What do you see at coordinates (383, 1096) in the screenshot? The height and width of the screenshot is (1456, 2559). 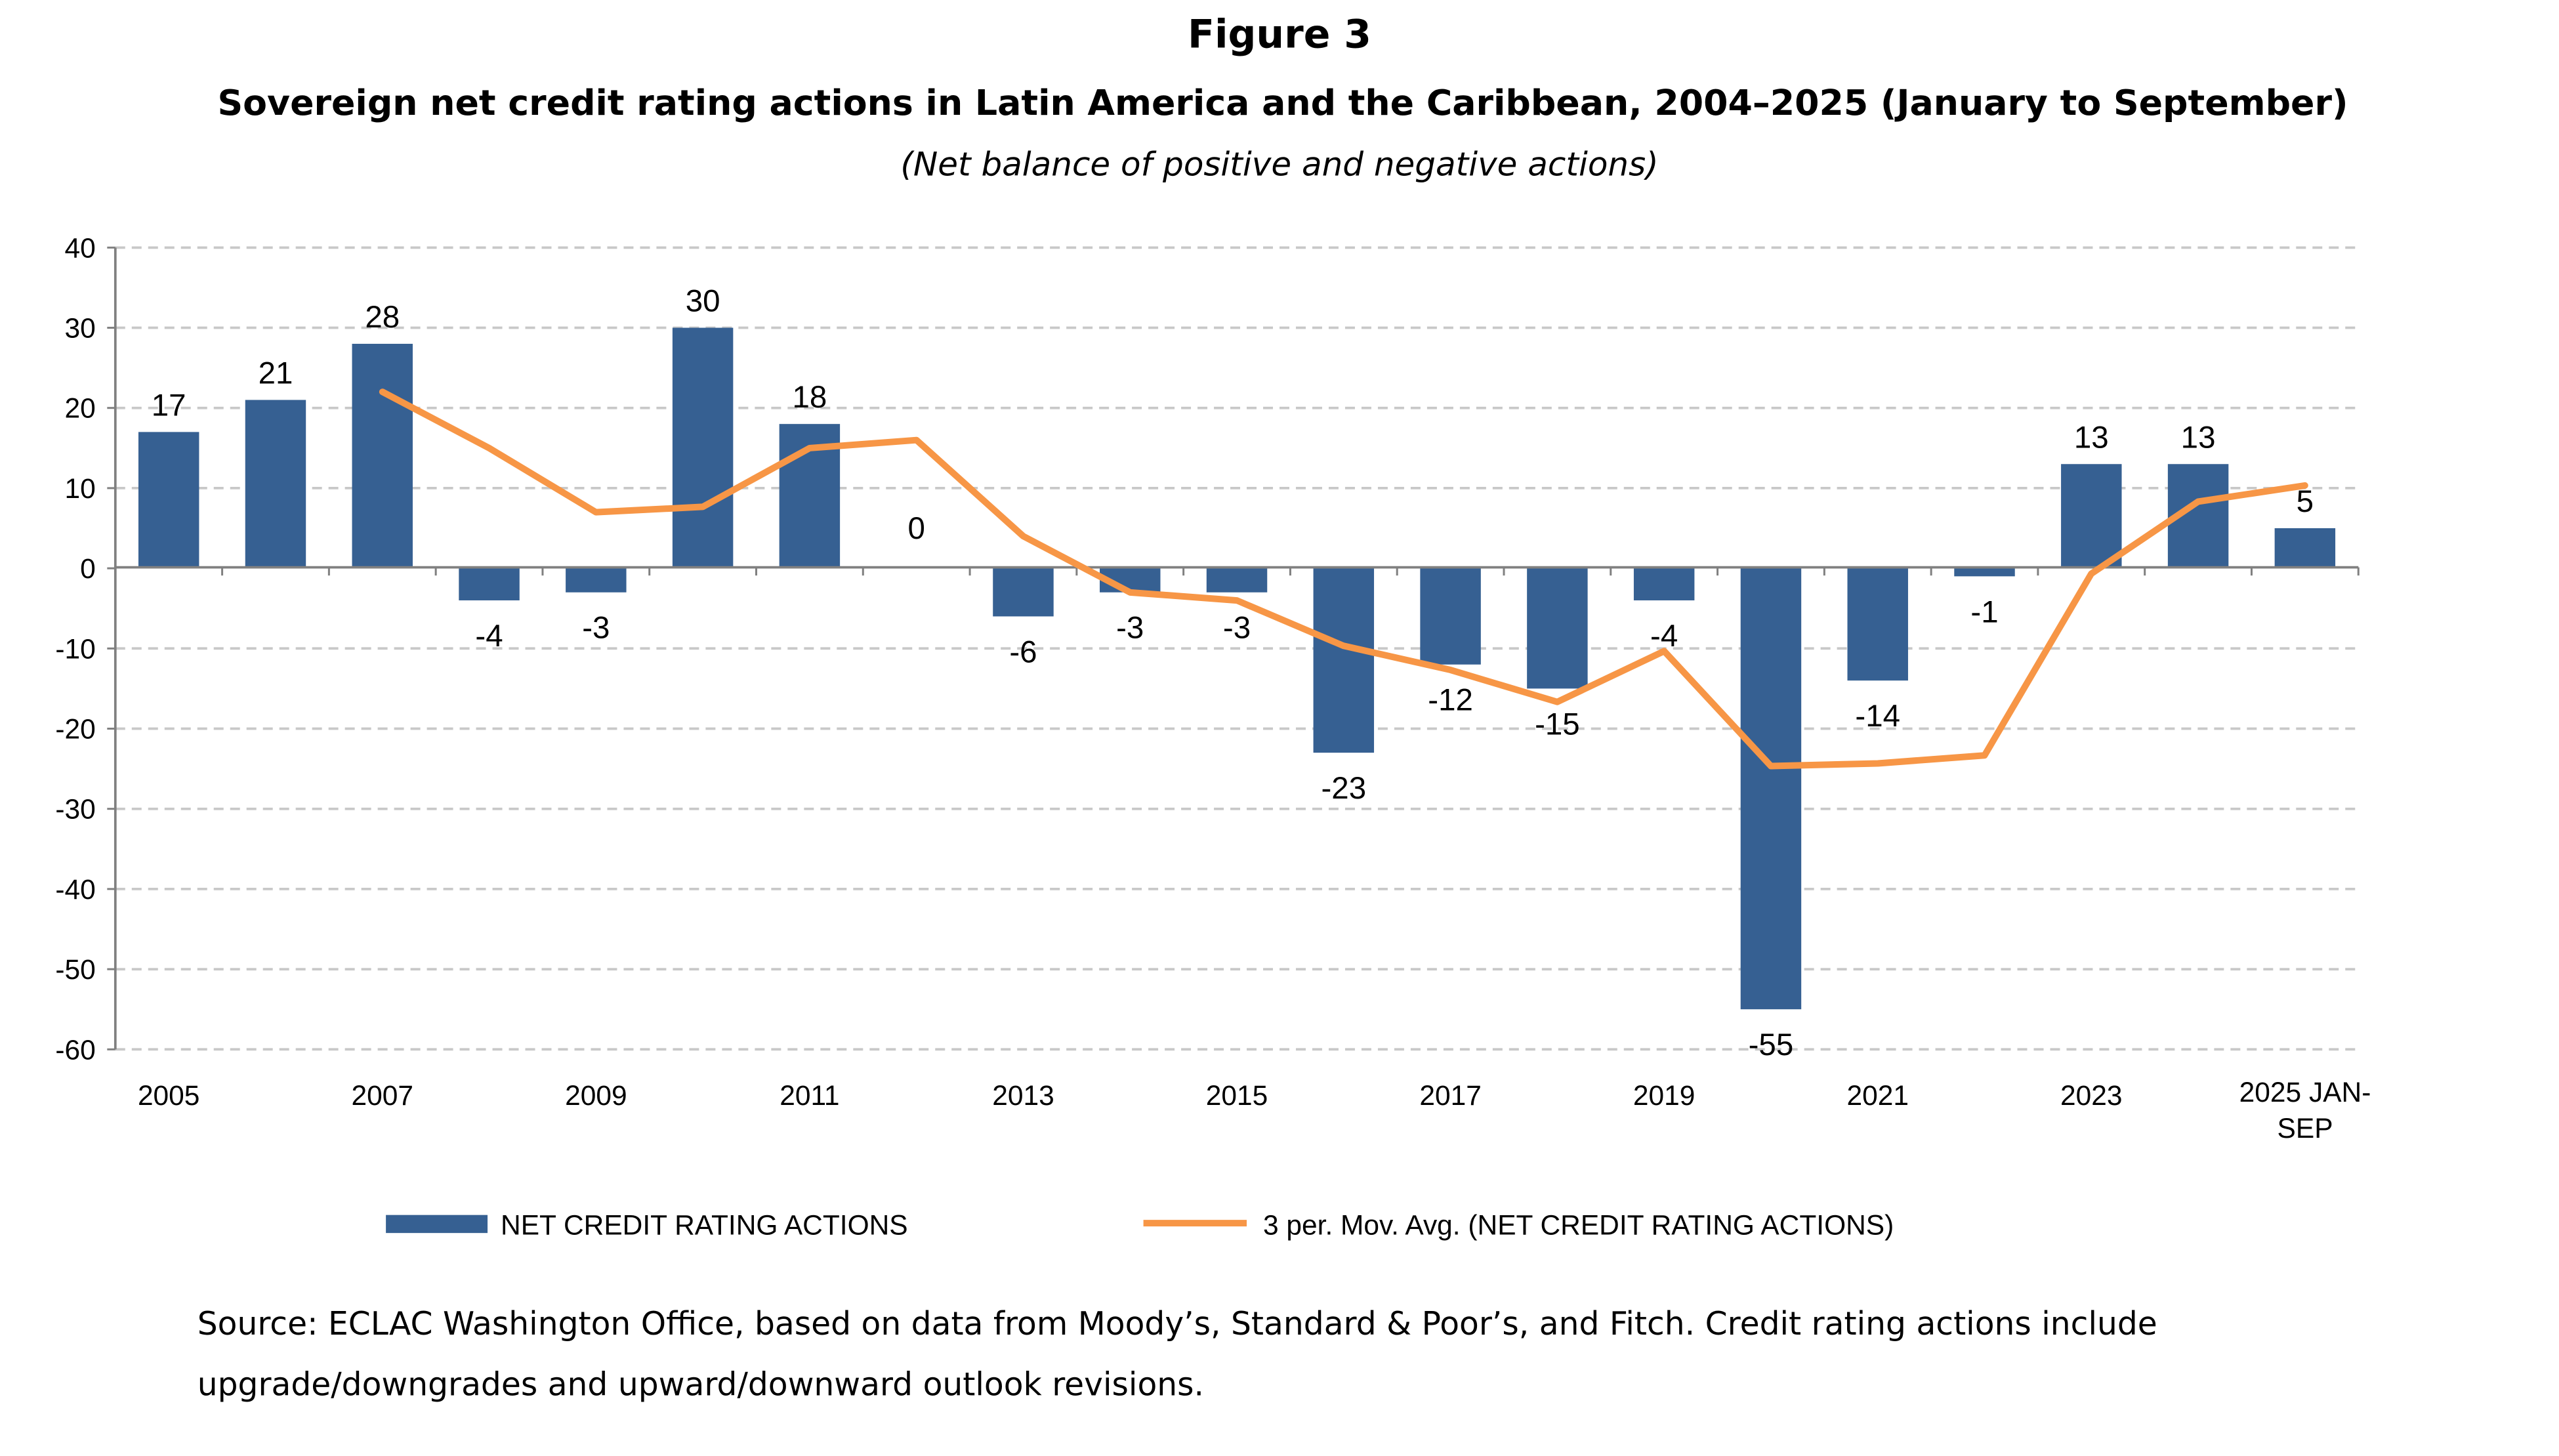 I see `x-tick-label: 2007` at bounding box center [383, 1096].